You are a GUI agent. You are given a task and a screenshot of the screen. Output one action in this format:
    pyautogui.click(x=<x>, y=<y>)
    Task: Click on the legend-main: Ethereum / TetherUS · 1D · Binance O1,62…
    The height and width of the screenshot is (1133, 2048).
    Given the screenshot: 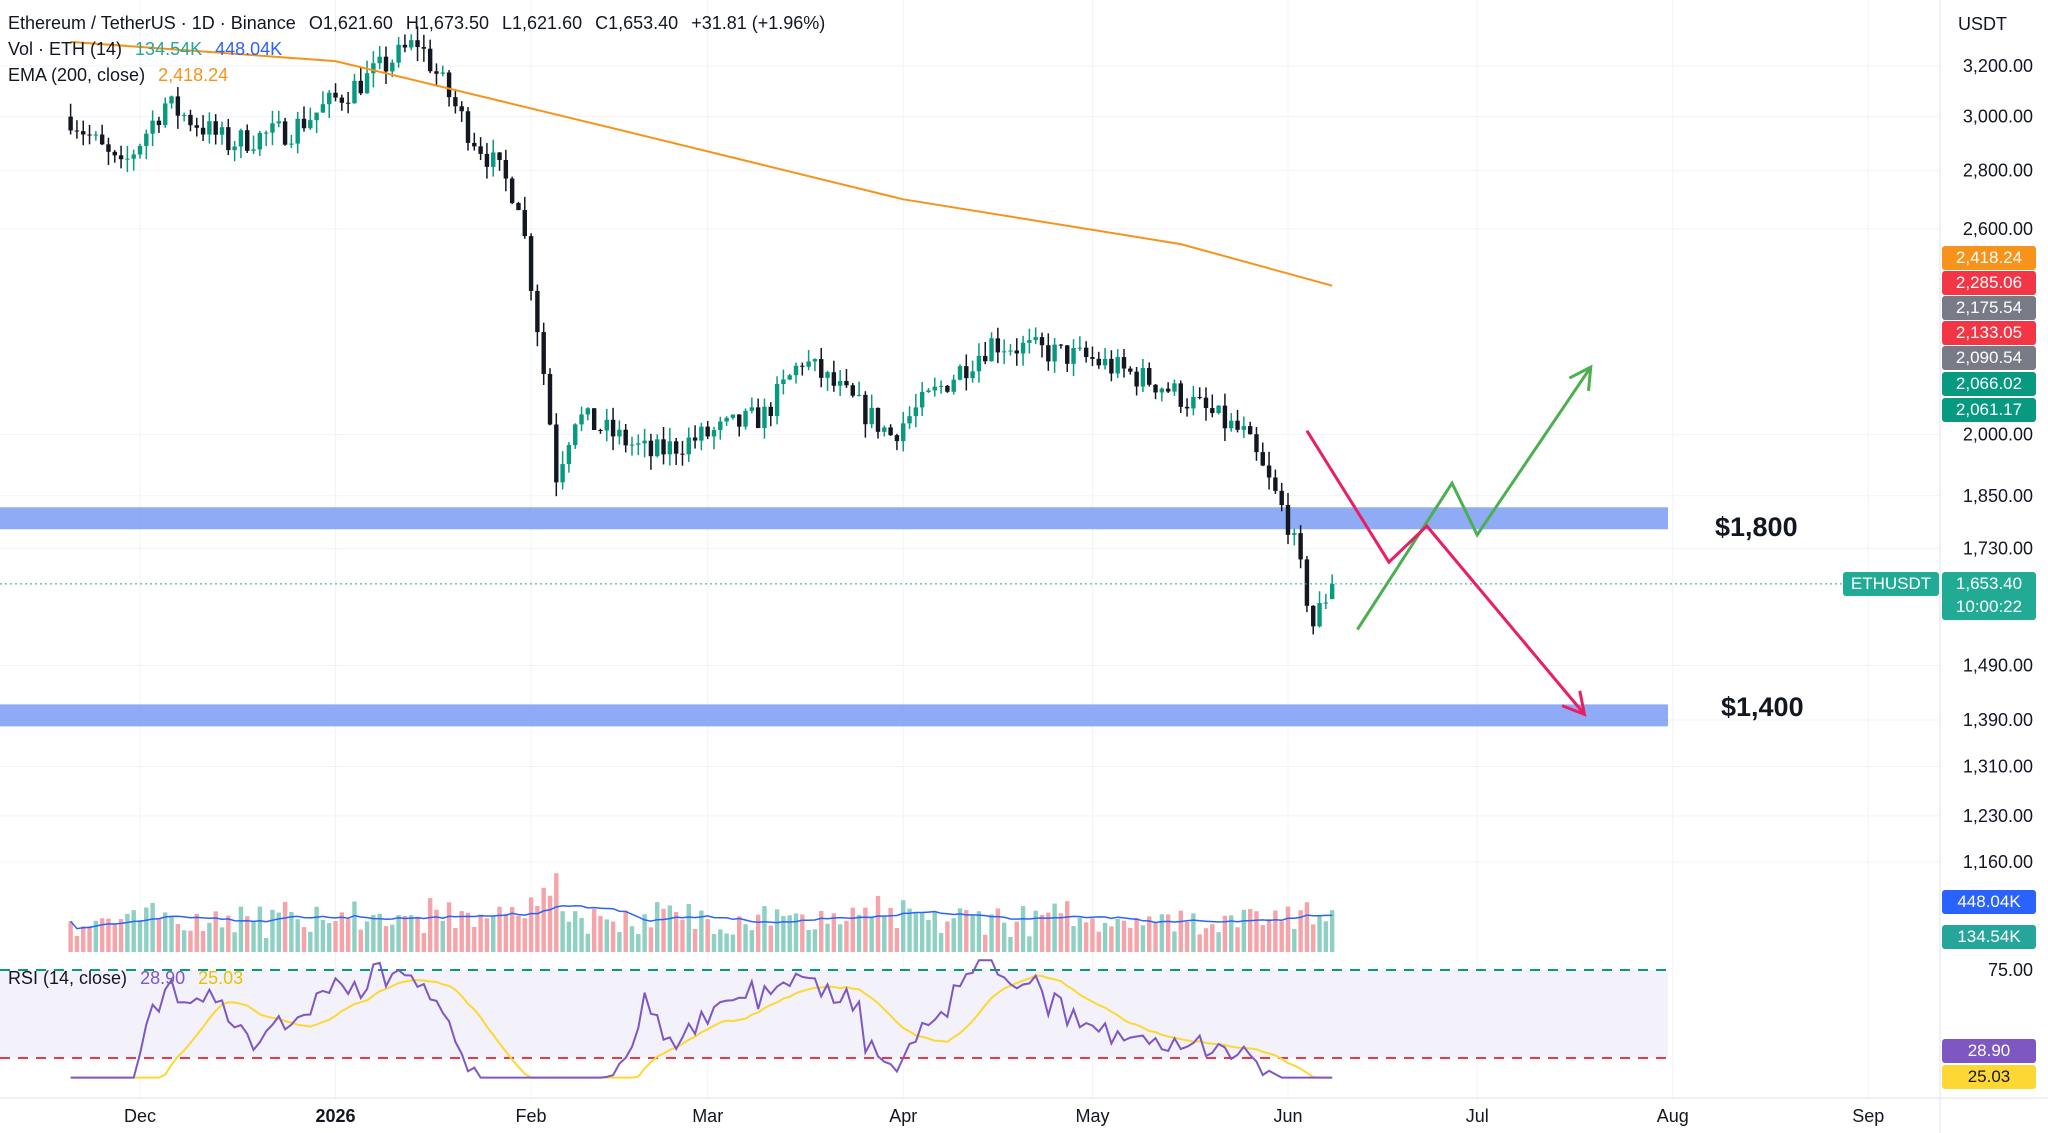 What is the action you would take?
    pyautogui.click(x=420, y=23)
    